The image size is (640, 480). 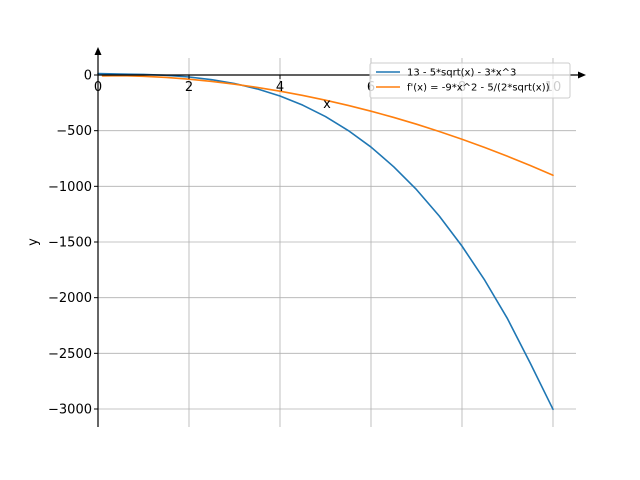 I want to click on y-tick-label: 0, so click(x=88, y=76).